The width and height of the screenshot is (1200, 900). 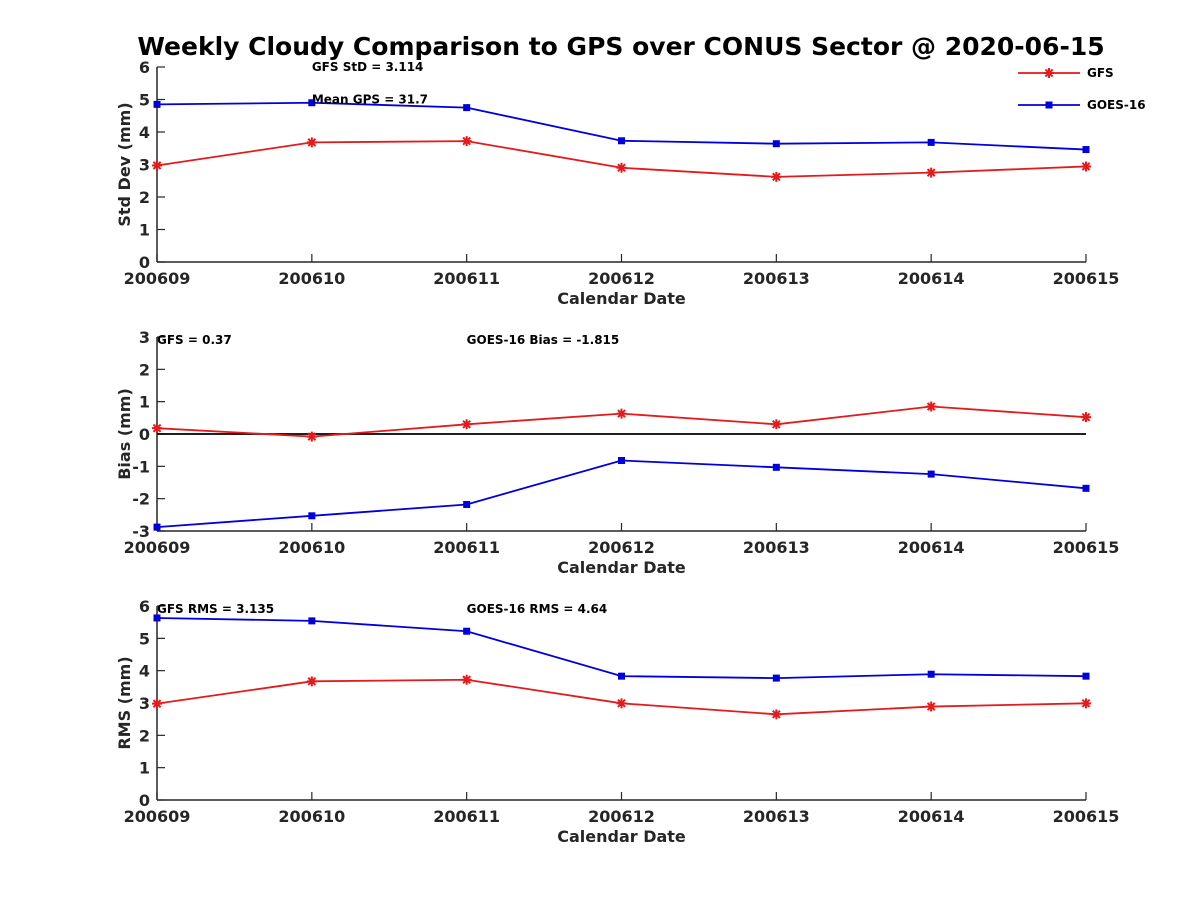 What do you see at coordinates (141, 531) in the screenshot?
I see `y-tick-label: -3` at bounding box center [141, 531].